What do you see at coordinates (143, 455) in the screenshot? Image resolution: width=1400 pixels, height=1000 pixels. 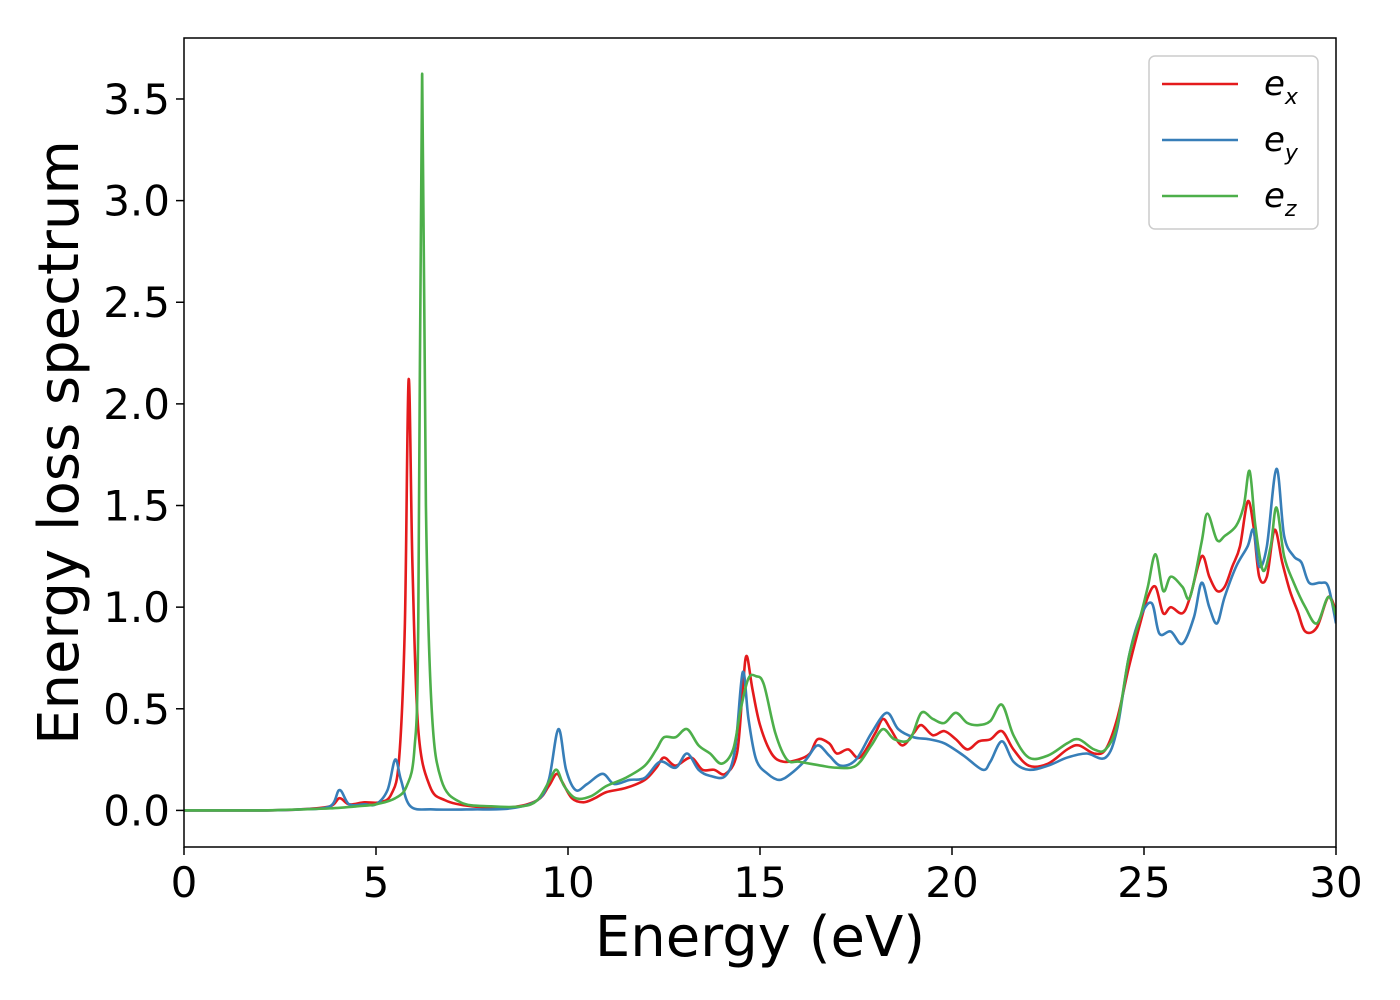 I see `y-axis: 0.0 0.5 1.0 1.5 2.0 2.5 3.0 3.5` at bounding box center [143, 455].